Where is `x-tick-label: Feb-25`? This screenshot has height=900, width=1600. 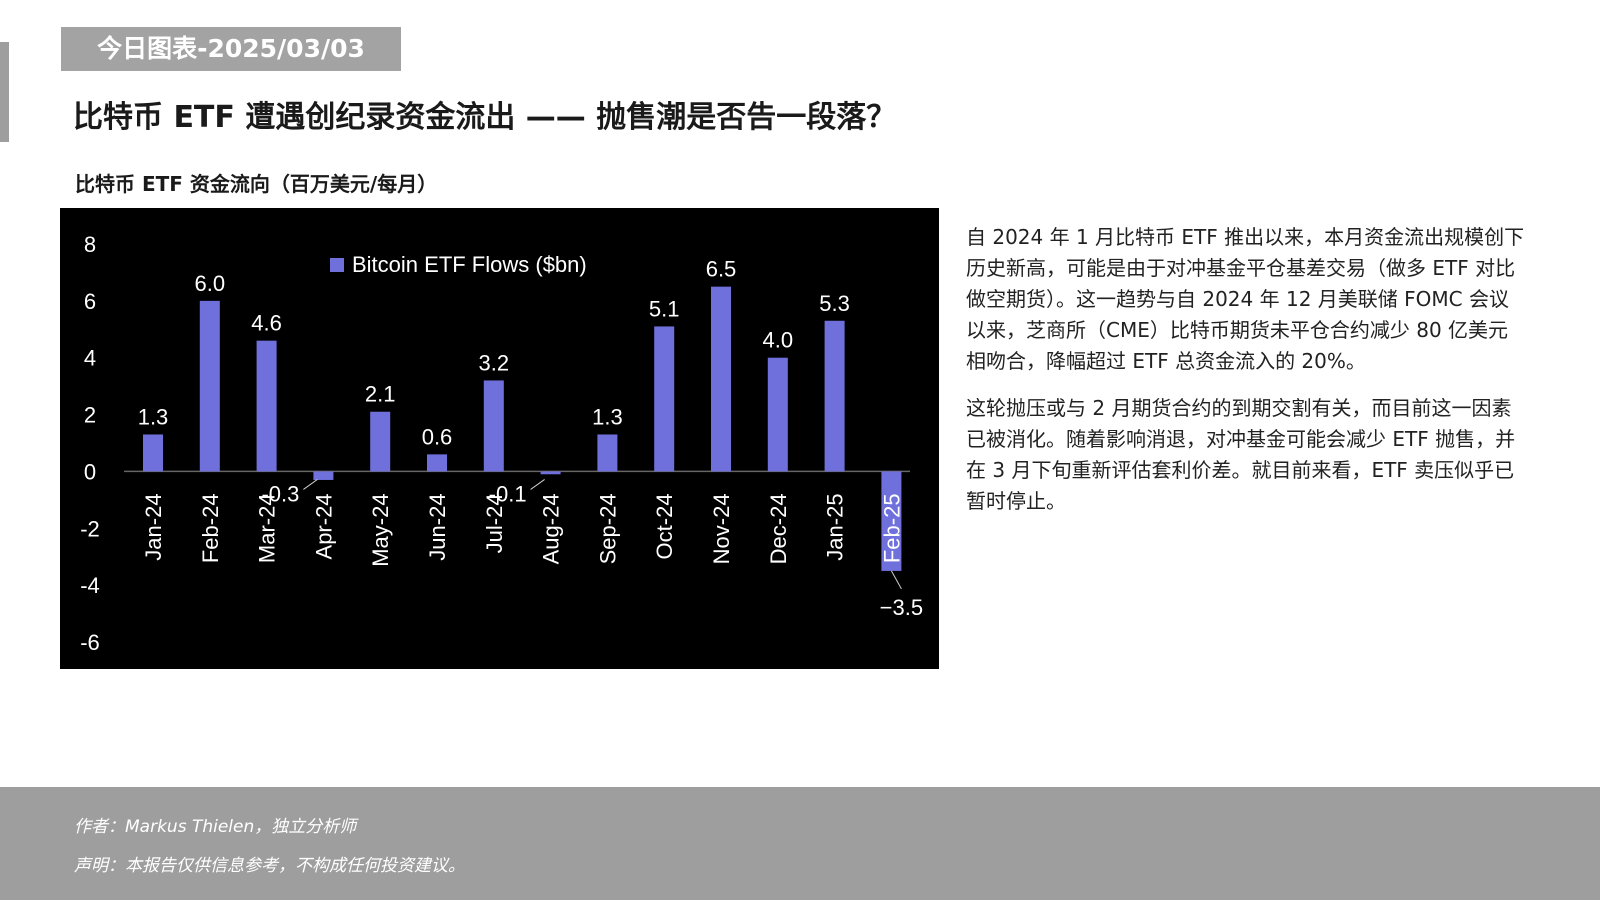 x-tick-label: Feb-25 is located at coordinates (891, 528).